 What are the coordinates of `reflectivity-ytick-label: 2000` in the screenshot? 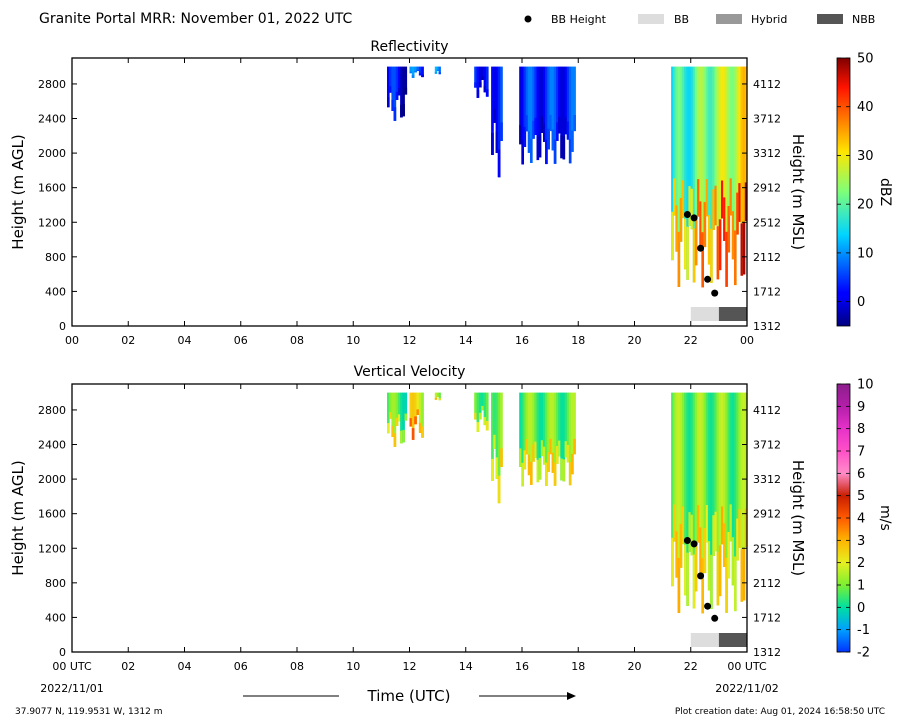 It's located at (52, 153).